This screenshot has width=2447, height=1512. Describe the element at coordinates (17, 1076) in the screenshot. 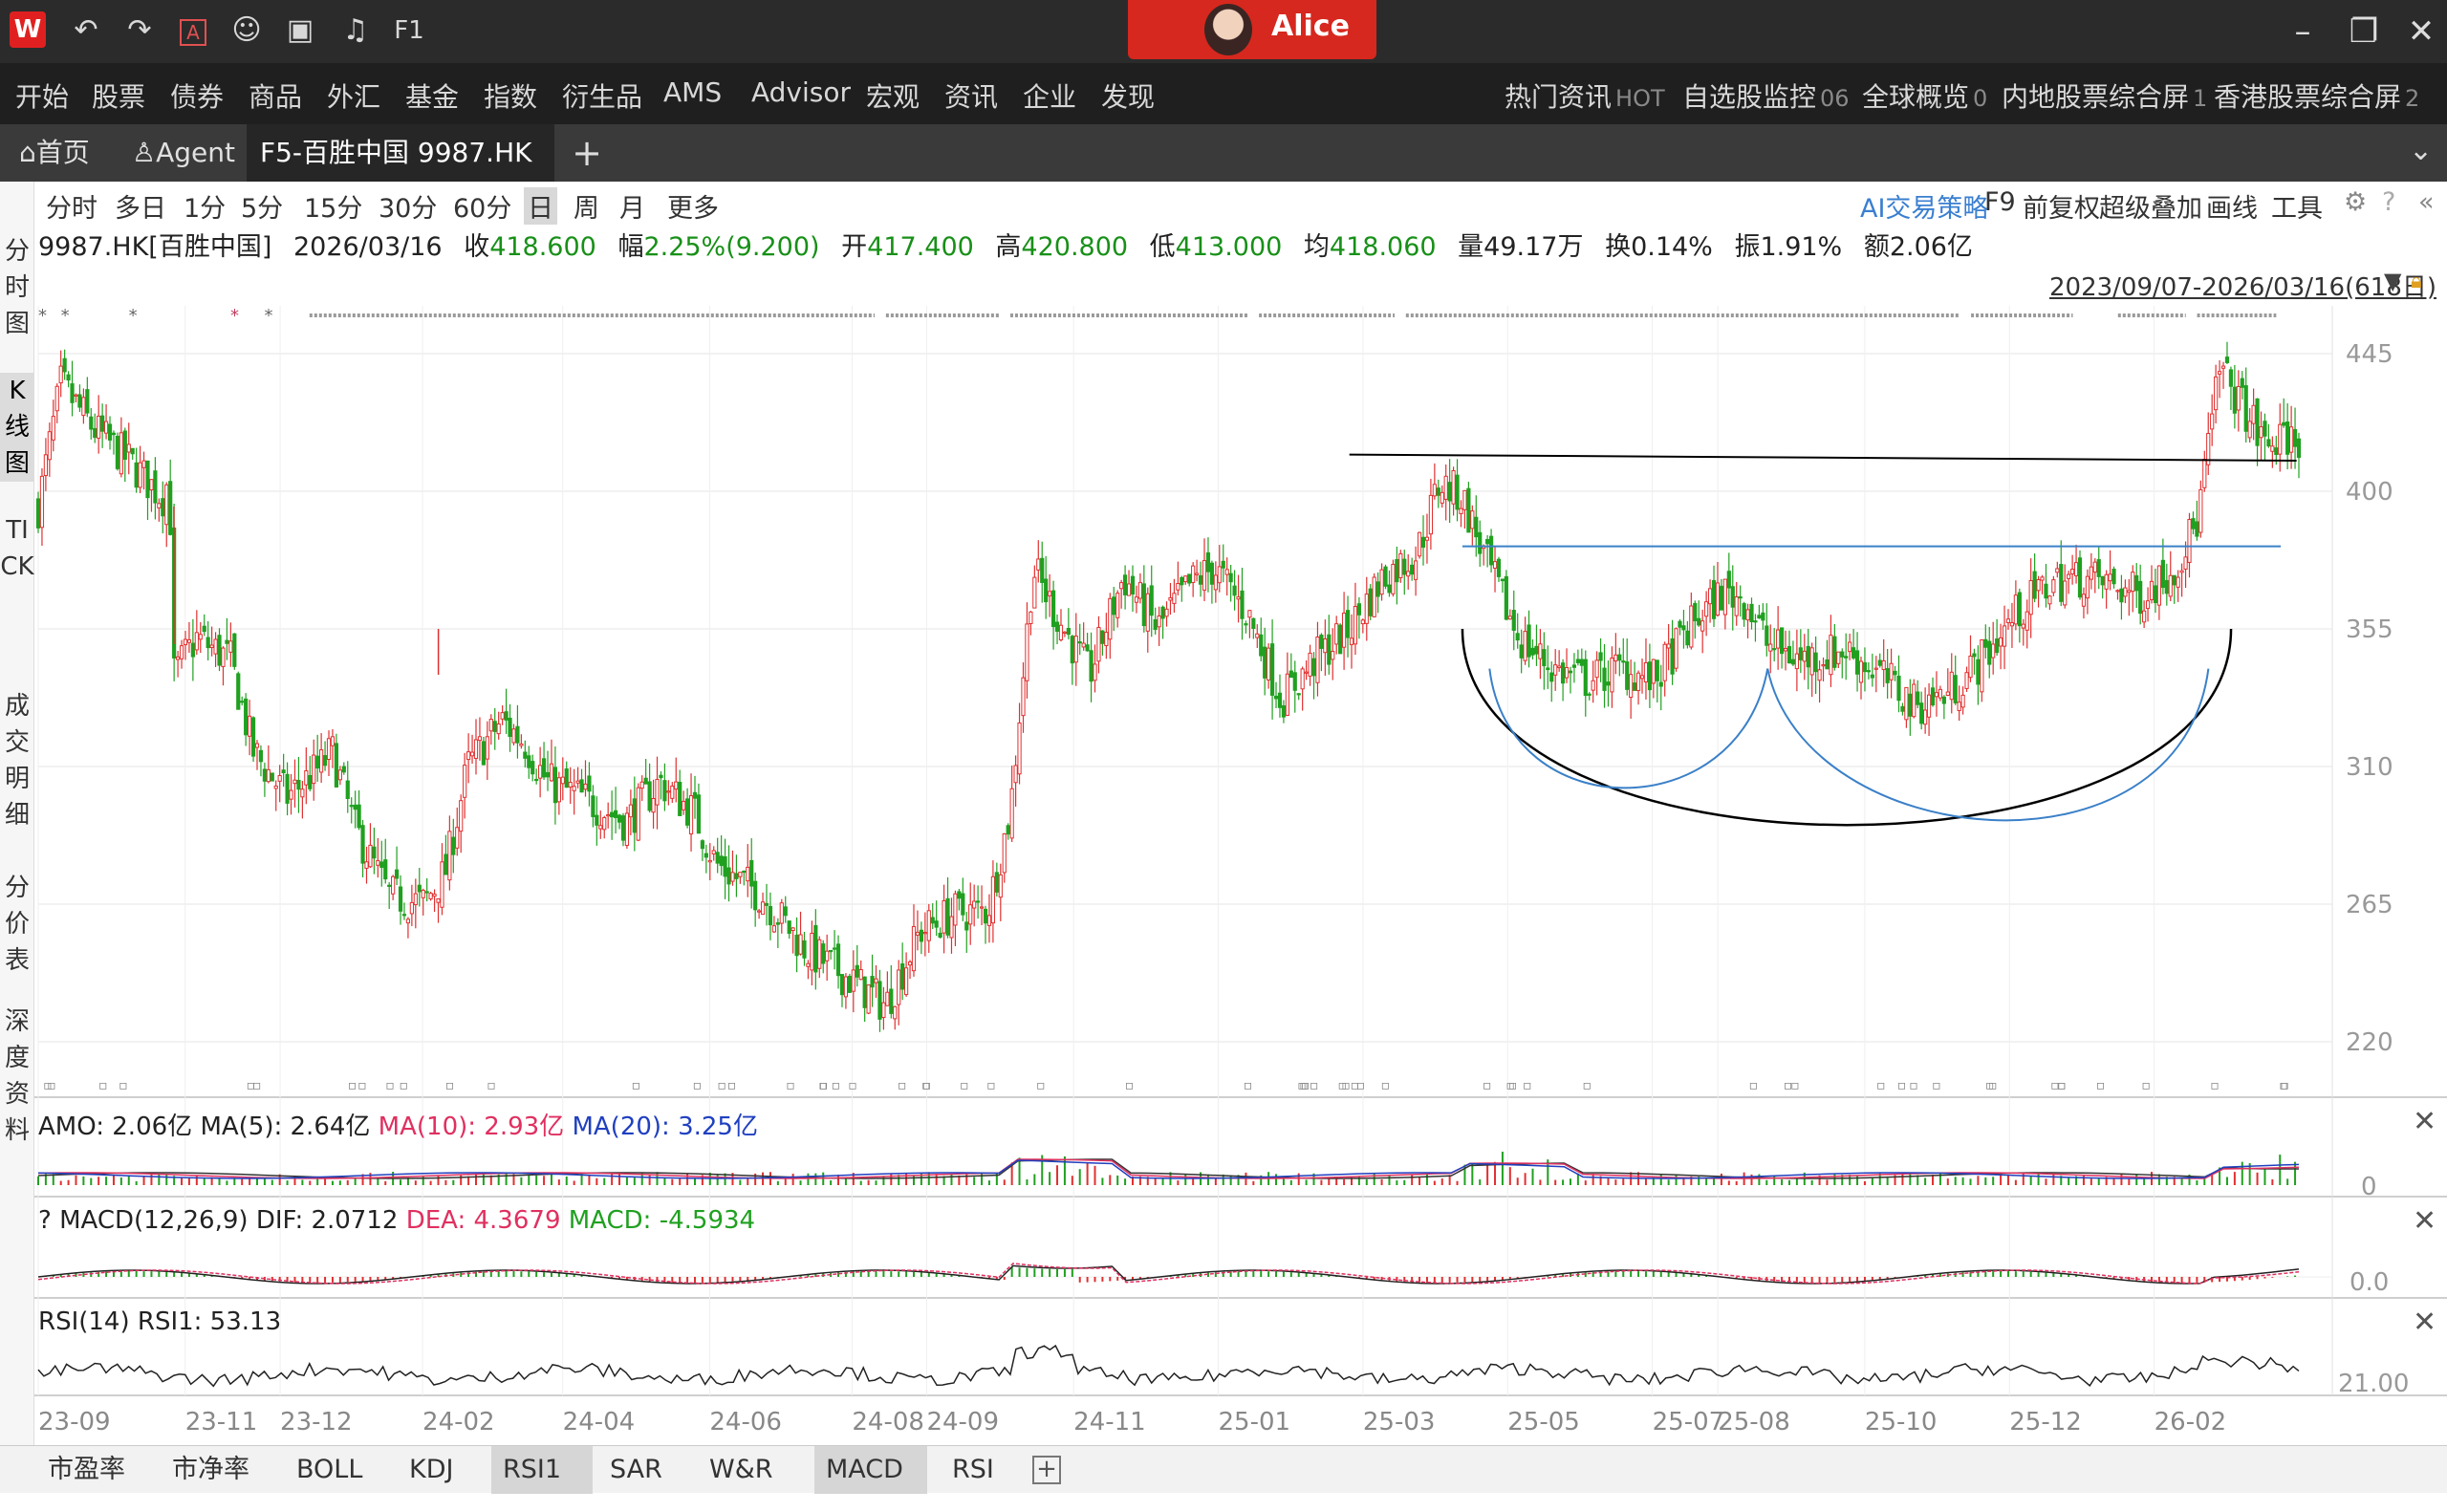

I see `nav-depth-data: 深度资料` at that location.